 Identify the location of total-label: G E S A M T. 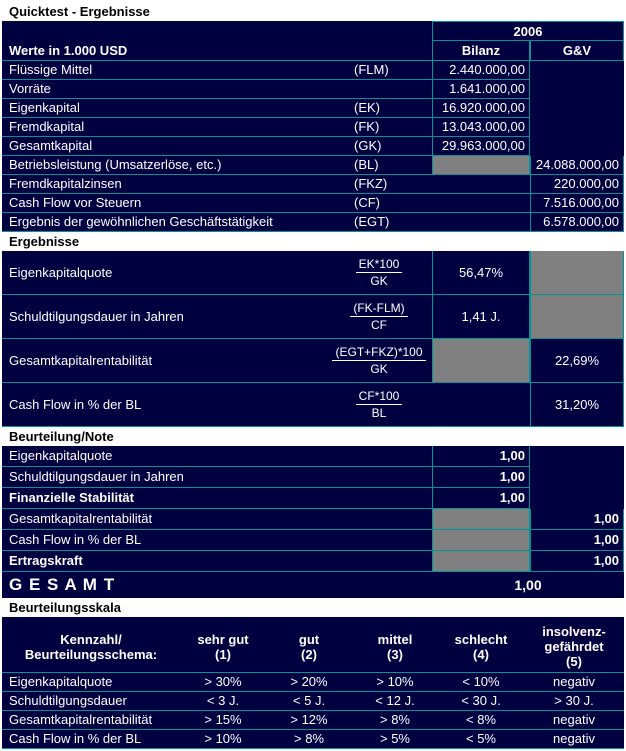
(62, 584).